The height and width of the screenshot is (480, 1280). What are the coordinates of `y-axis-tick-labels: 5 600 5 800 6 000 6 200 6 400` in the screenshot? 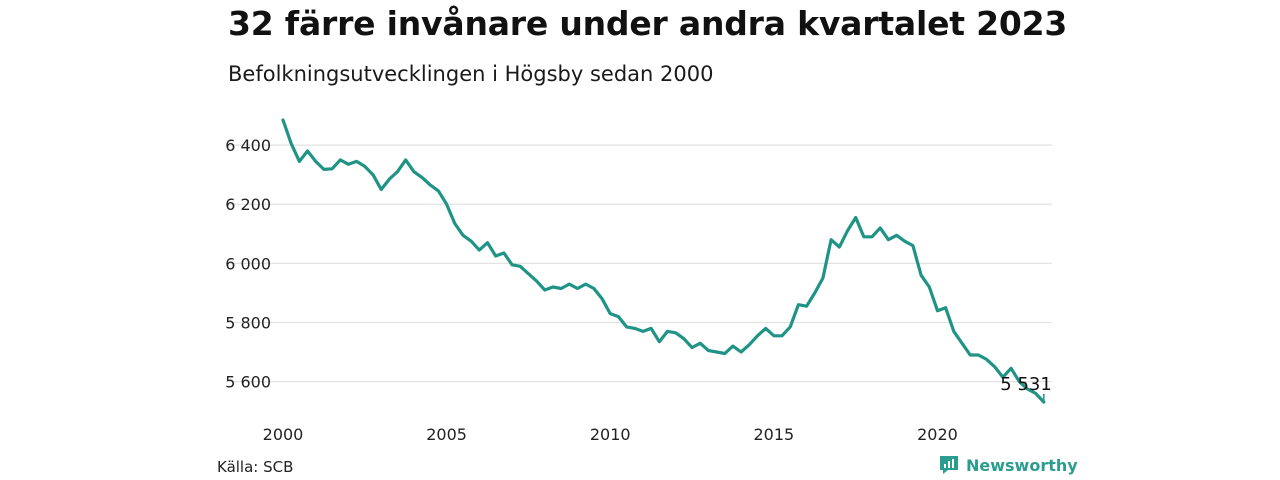 It's located at (248, 263).